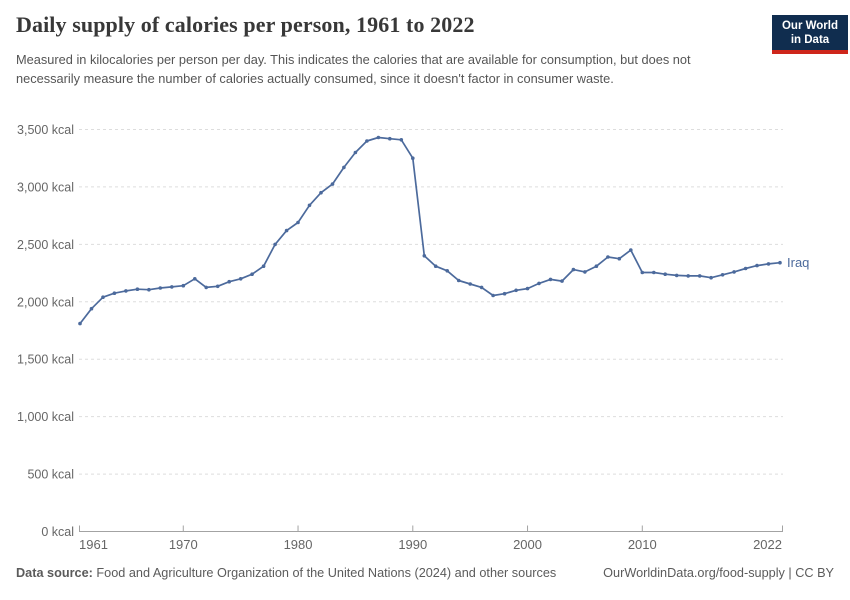 The image size is (850, 600). What do you see at coordinates (767, 544) in the screenshot?
I see `x-axis-tick-label: 2022` at bounding box center [767, 544].